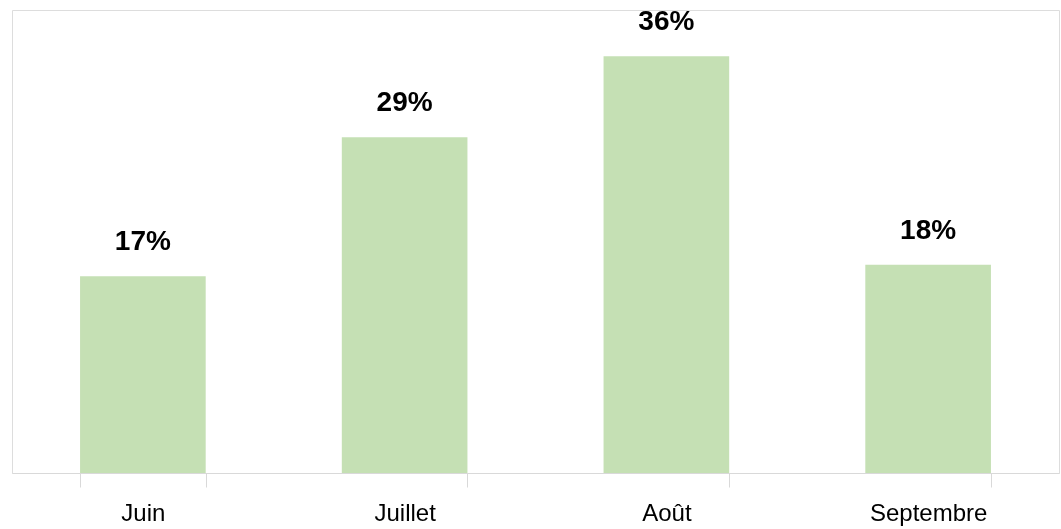 This screenshot has width=1061, height=529. Describe the element at coordinates (142, 241) in the screenshot. I see `data-label: 17%` at that location.